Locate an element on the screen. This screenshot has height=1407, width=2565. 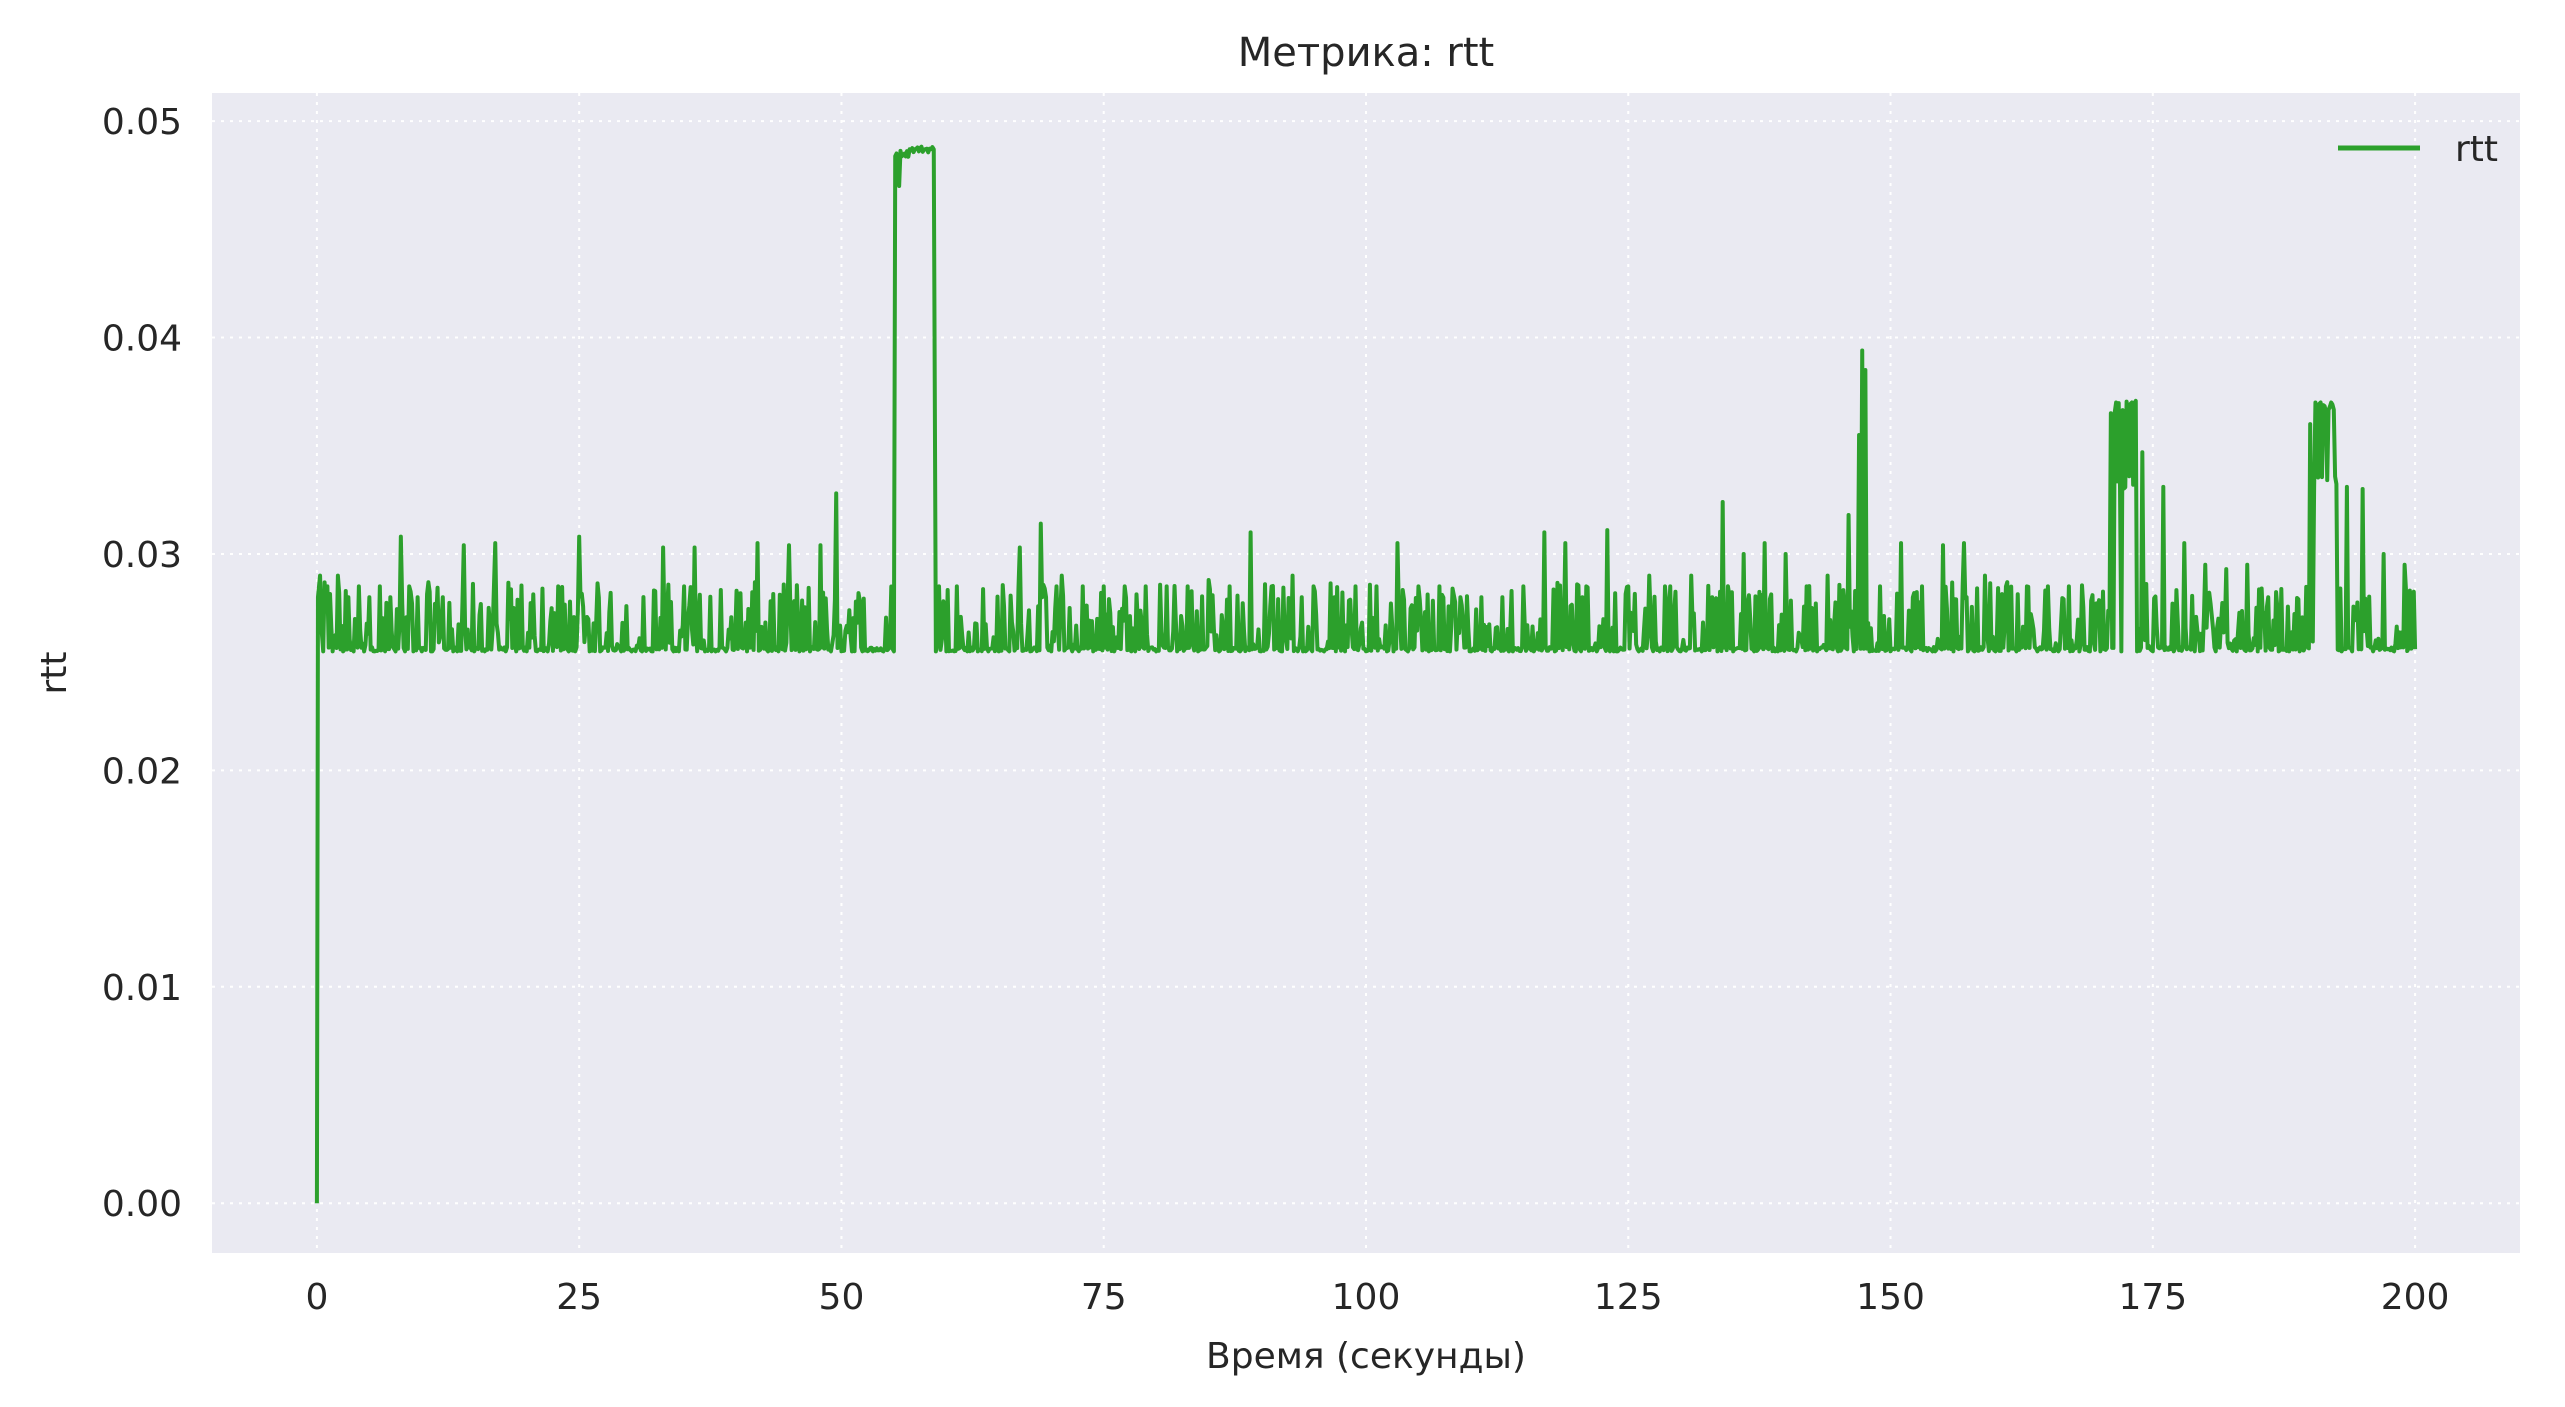
x-tick-label: 125 is located at coordinates (1628, 1297).